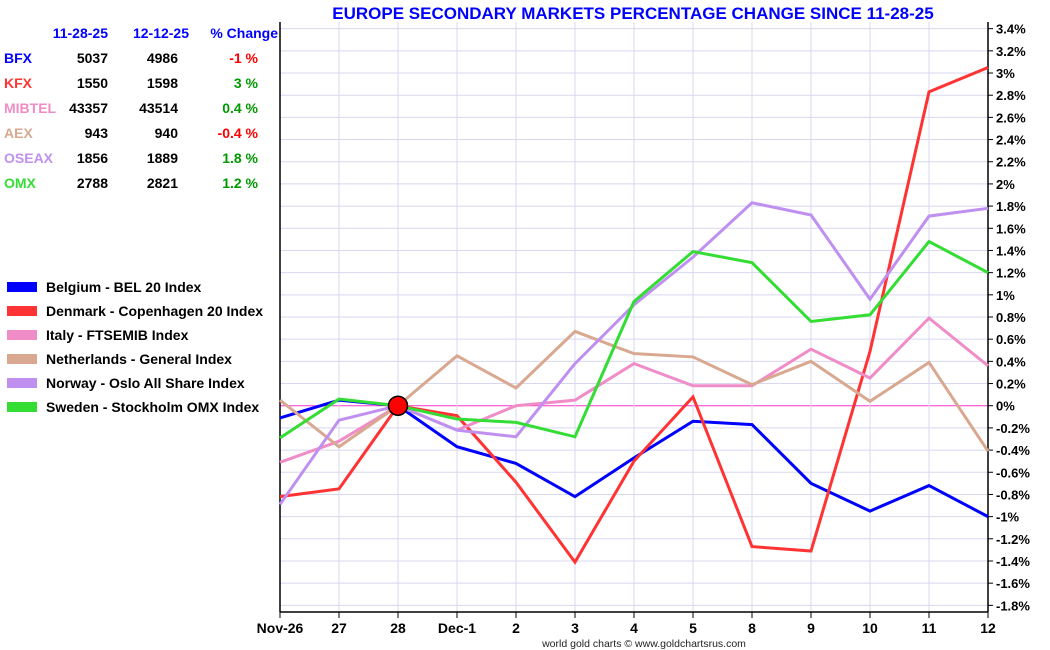 Image resolution: width=1050 pixels, height=650 pixels. Describe the element at coordinates (92, 183) in the screenshot. I see `table-start-value: 2788` at that location.